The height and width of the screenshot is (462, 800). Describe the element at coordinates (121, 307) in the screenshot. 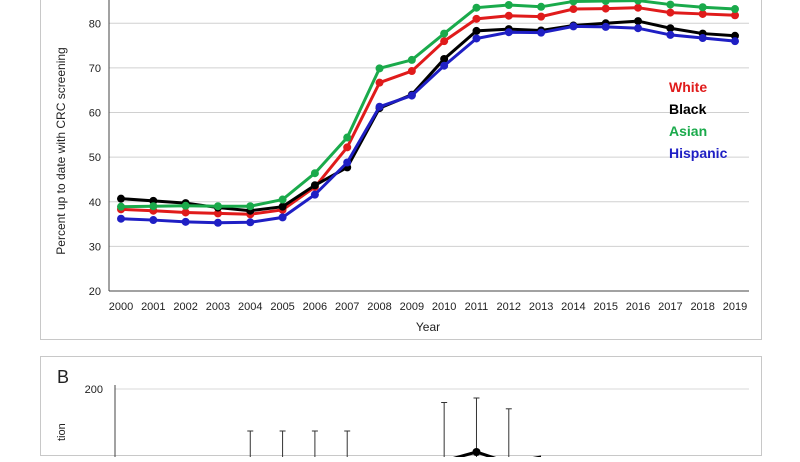

I see `x-tick-label: 2000` at that location.